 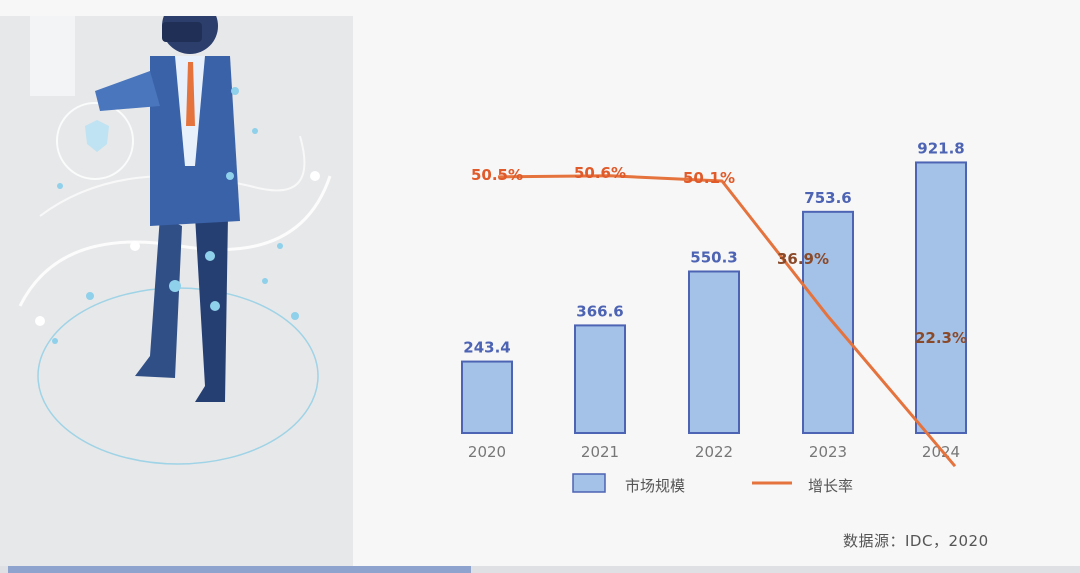 I want to click on x-tick-2020: 2020, so click(x=487, y=452).